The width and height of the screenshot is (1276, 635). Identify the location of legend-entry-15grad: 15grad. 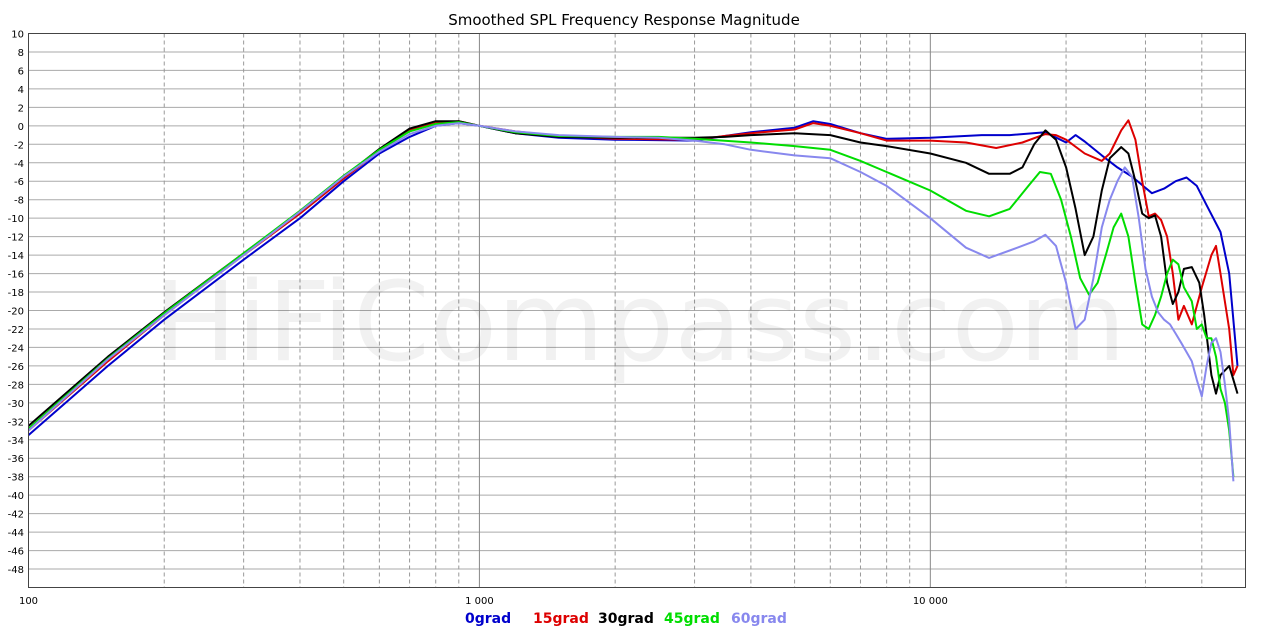
(561, 619).